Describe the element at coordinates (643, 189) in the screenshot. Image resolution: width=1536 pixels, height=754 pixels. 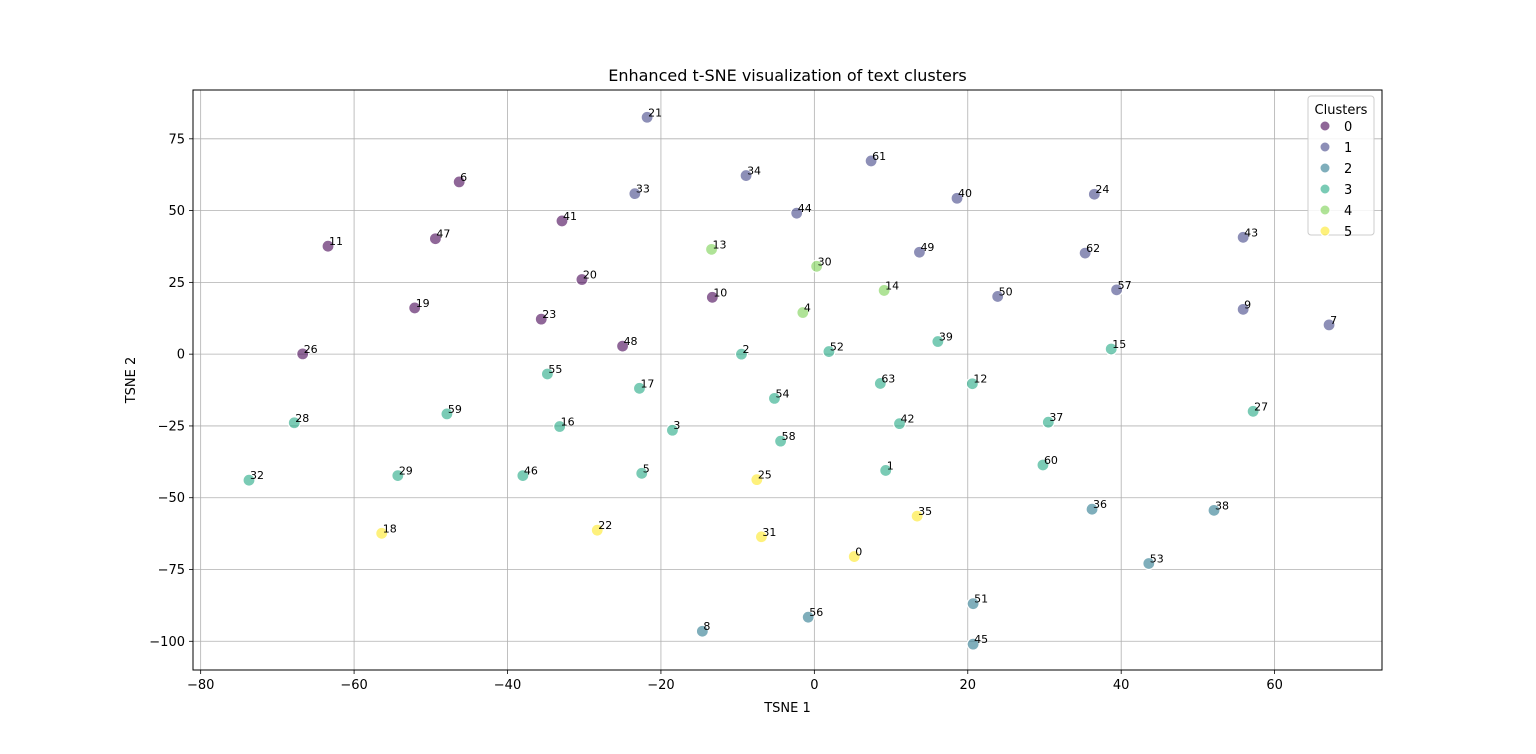
I see `point-label: 33` at that location.